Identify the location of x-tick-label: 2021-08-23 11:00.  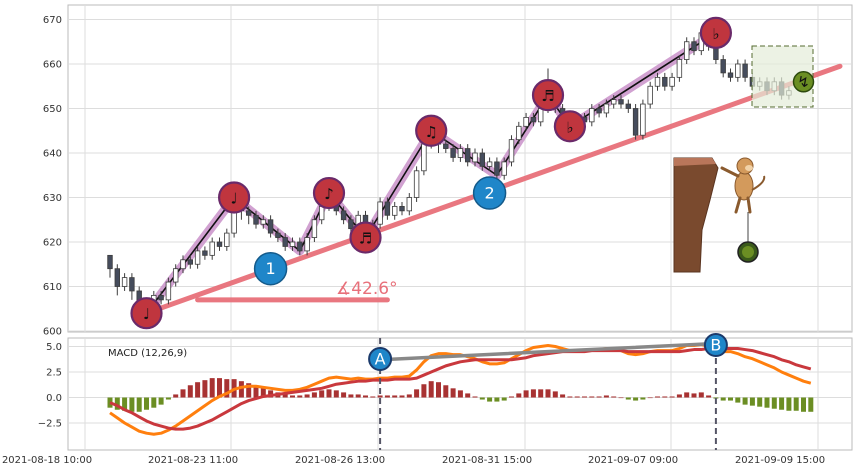
(193, 460).